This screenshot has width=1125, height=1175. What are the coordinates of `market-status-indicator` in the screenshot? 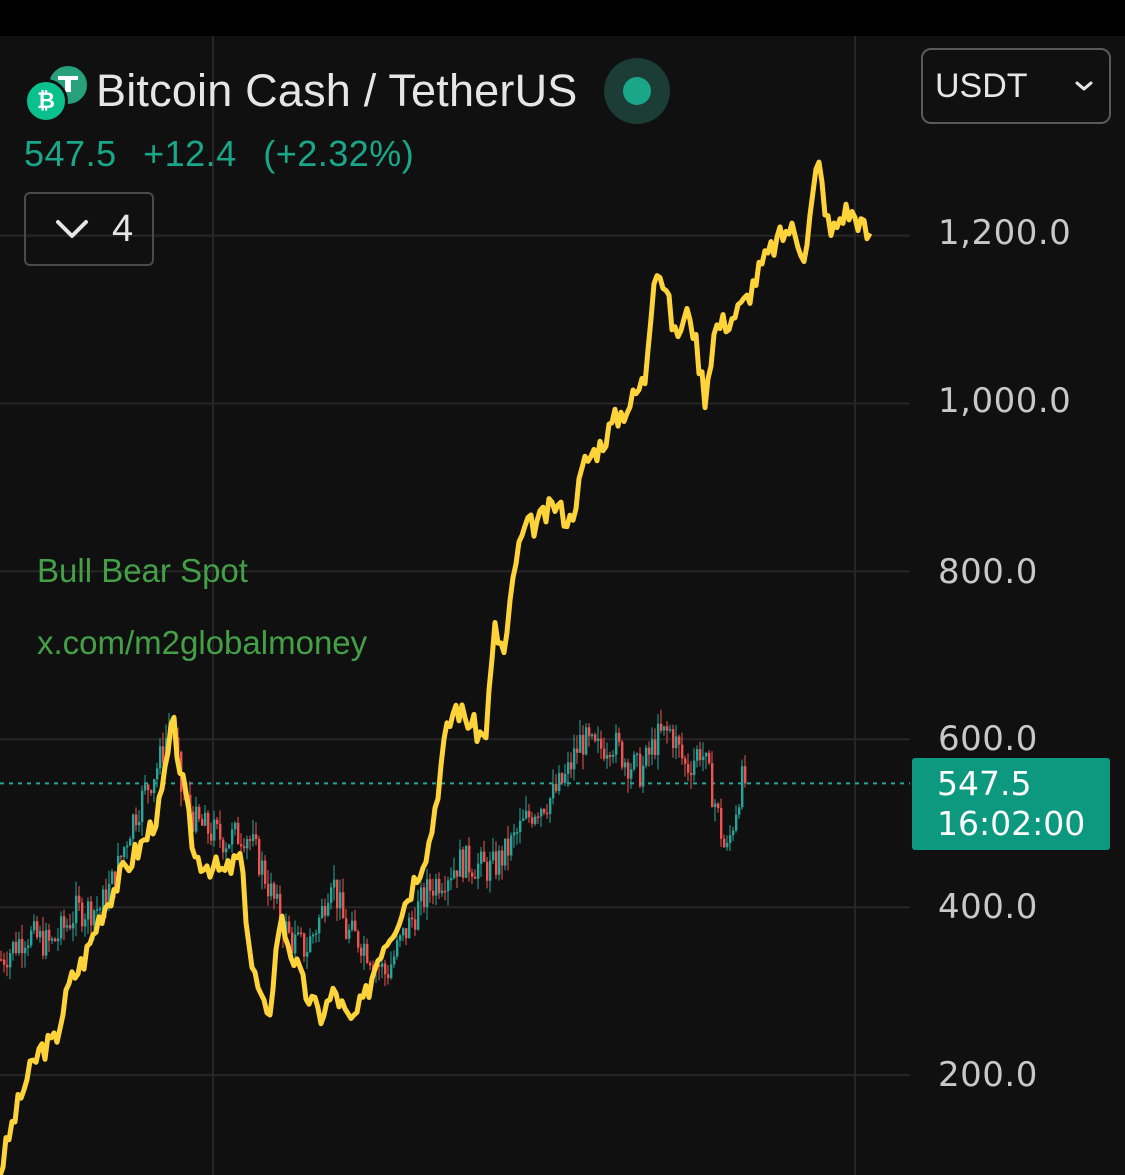 It's located at (636, 91).